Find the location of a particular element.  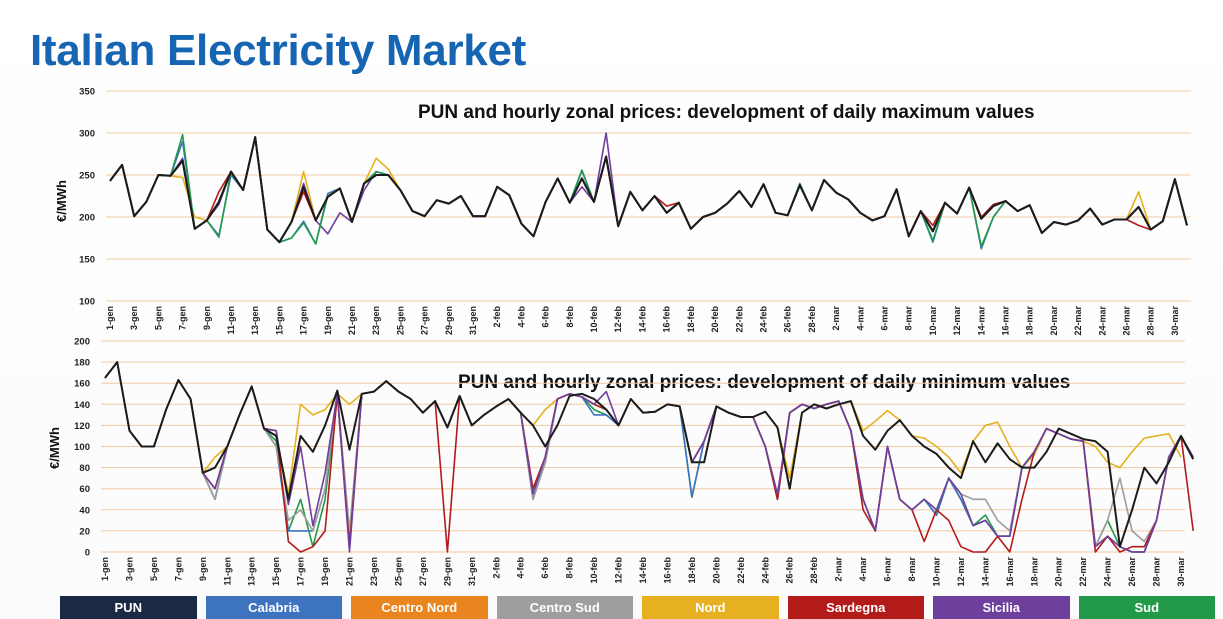

y-tick-label: 180 is located at coordinates (82, 363).